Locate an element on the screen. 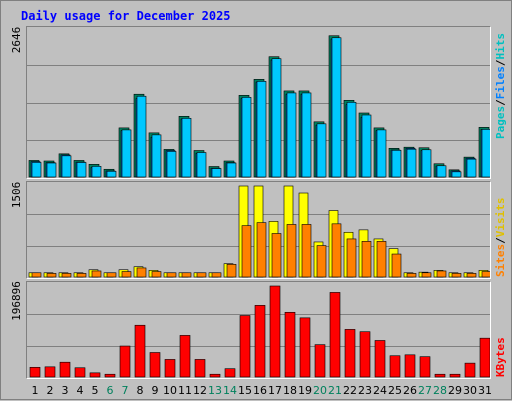 The width and height of the screenshot is (512, 401). legend-kbytes: KBytes is located at coordinates (500, 357).